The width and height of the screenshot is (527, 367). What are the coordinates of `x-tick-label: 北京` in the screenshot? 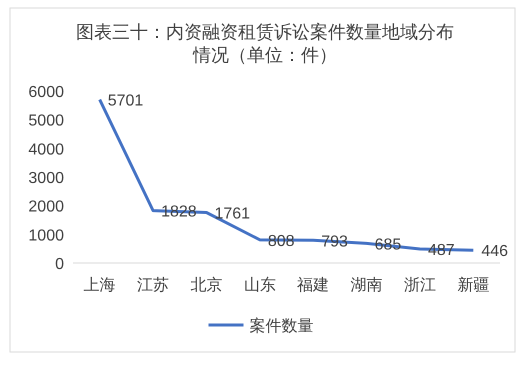 It's located at (206, 285).